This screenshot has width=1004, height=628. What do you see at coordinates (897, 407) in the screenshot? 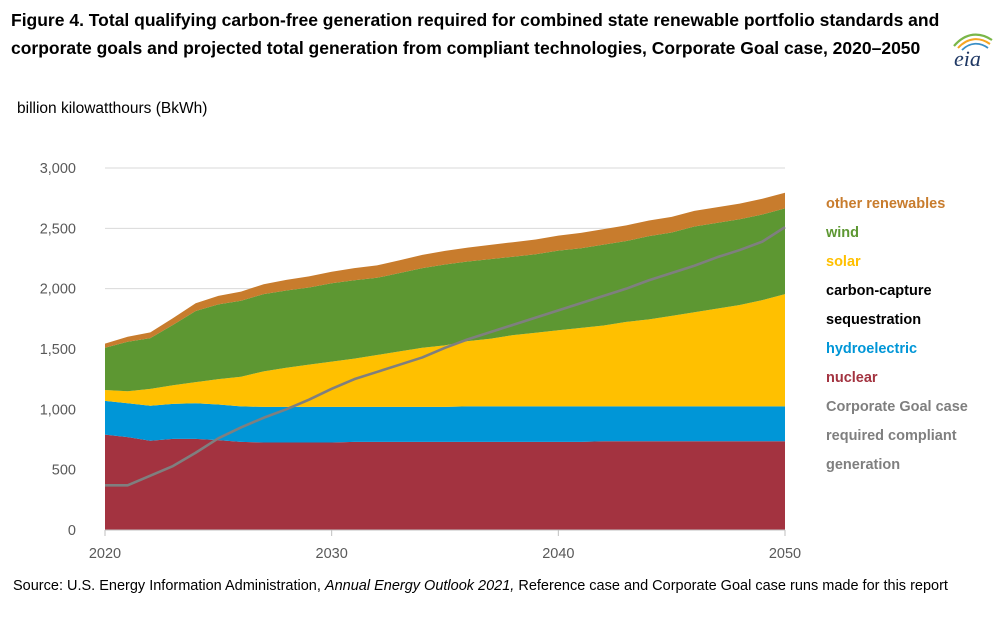
I see `legend-corporate-goal-case: Corporate Goal case` at bounding box center [897, 407].